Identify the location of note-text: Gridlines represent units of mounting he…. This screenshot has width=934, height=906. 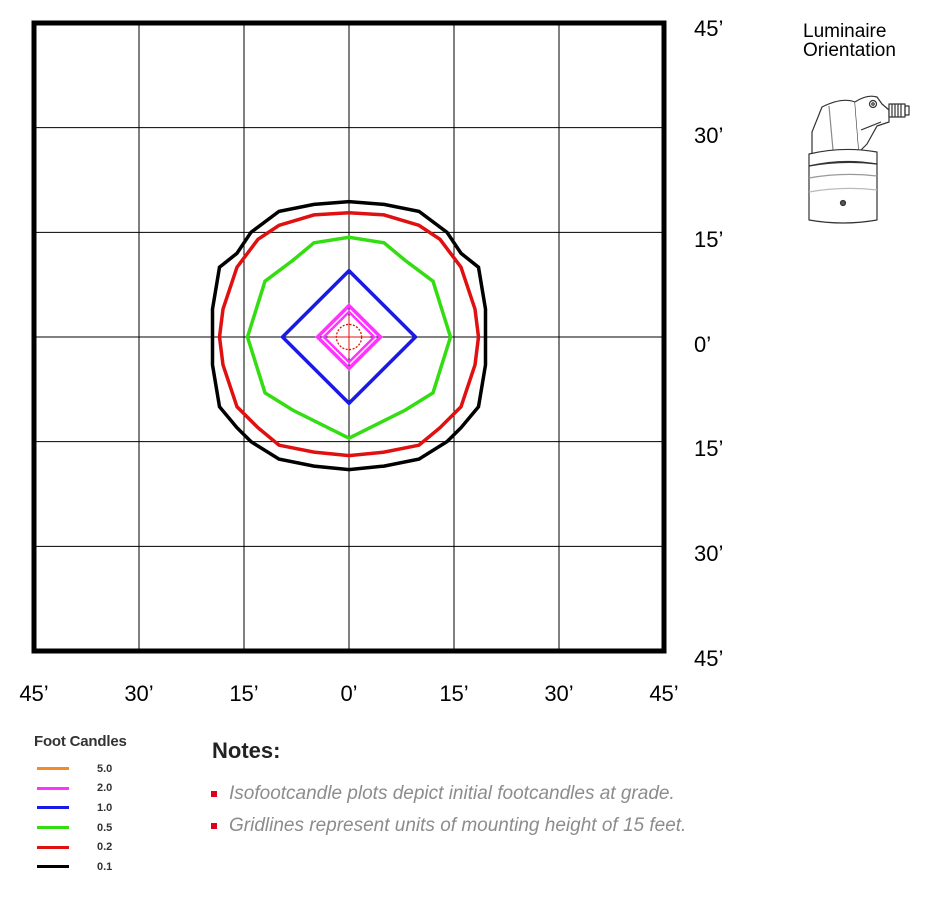
(458, 825).